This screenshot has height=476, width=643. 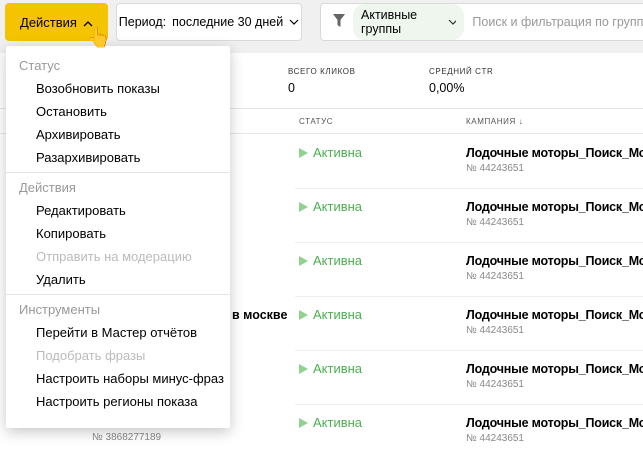 I want to click on menu-item: Архивировать, so click(x=78, y=134).